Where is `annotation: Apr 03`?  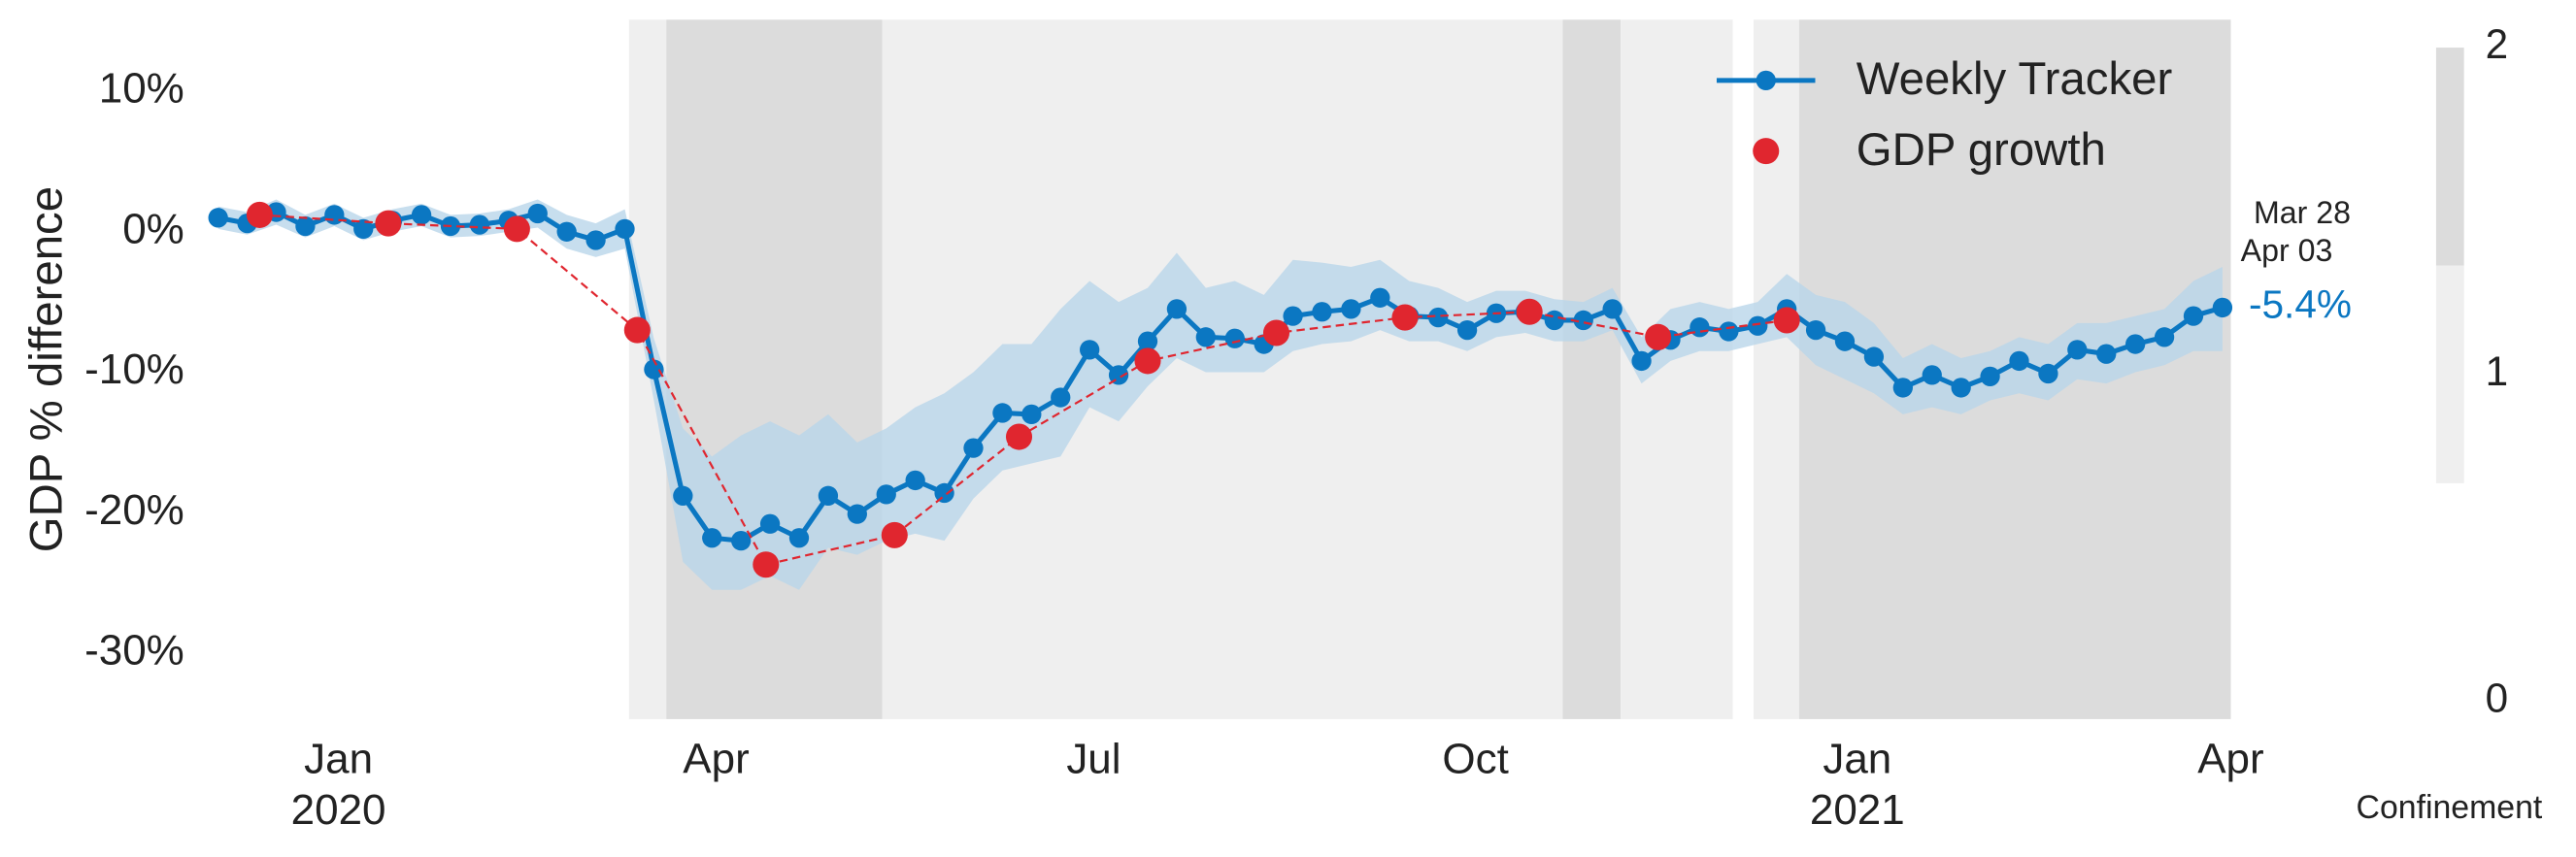
annotation: Apr 03 is located at coordinates (2287, 250).